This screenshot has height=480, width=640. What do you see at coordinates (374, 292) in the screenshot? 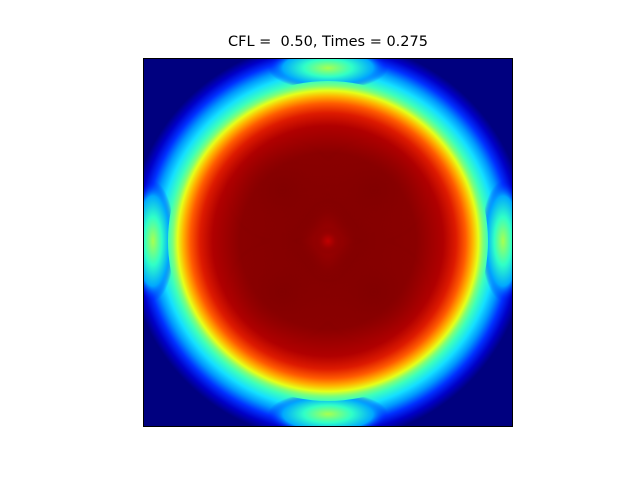
I see `lobe-bottom-right` at bounding box center [374, 292].